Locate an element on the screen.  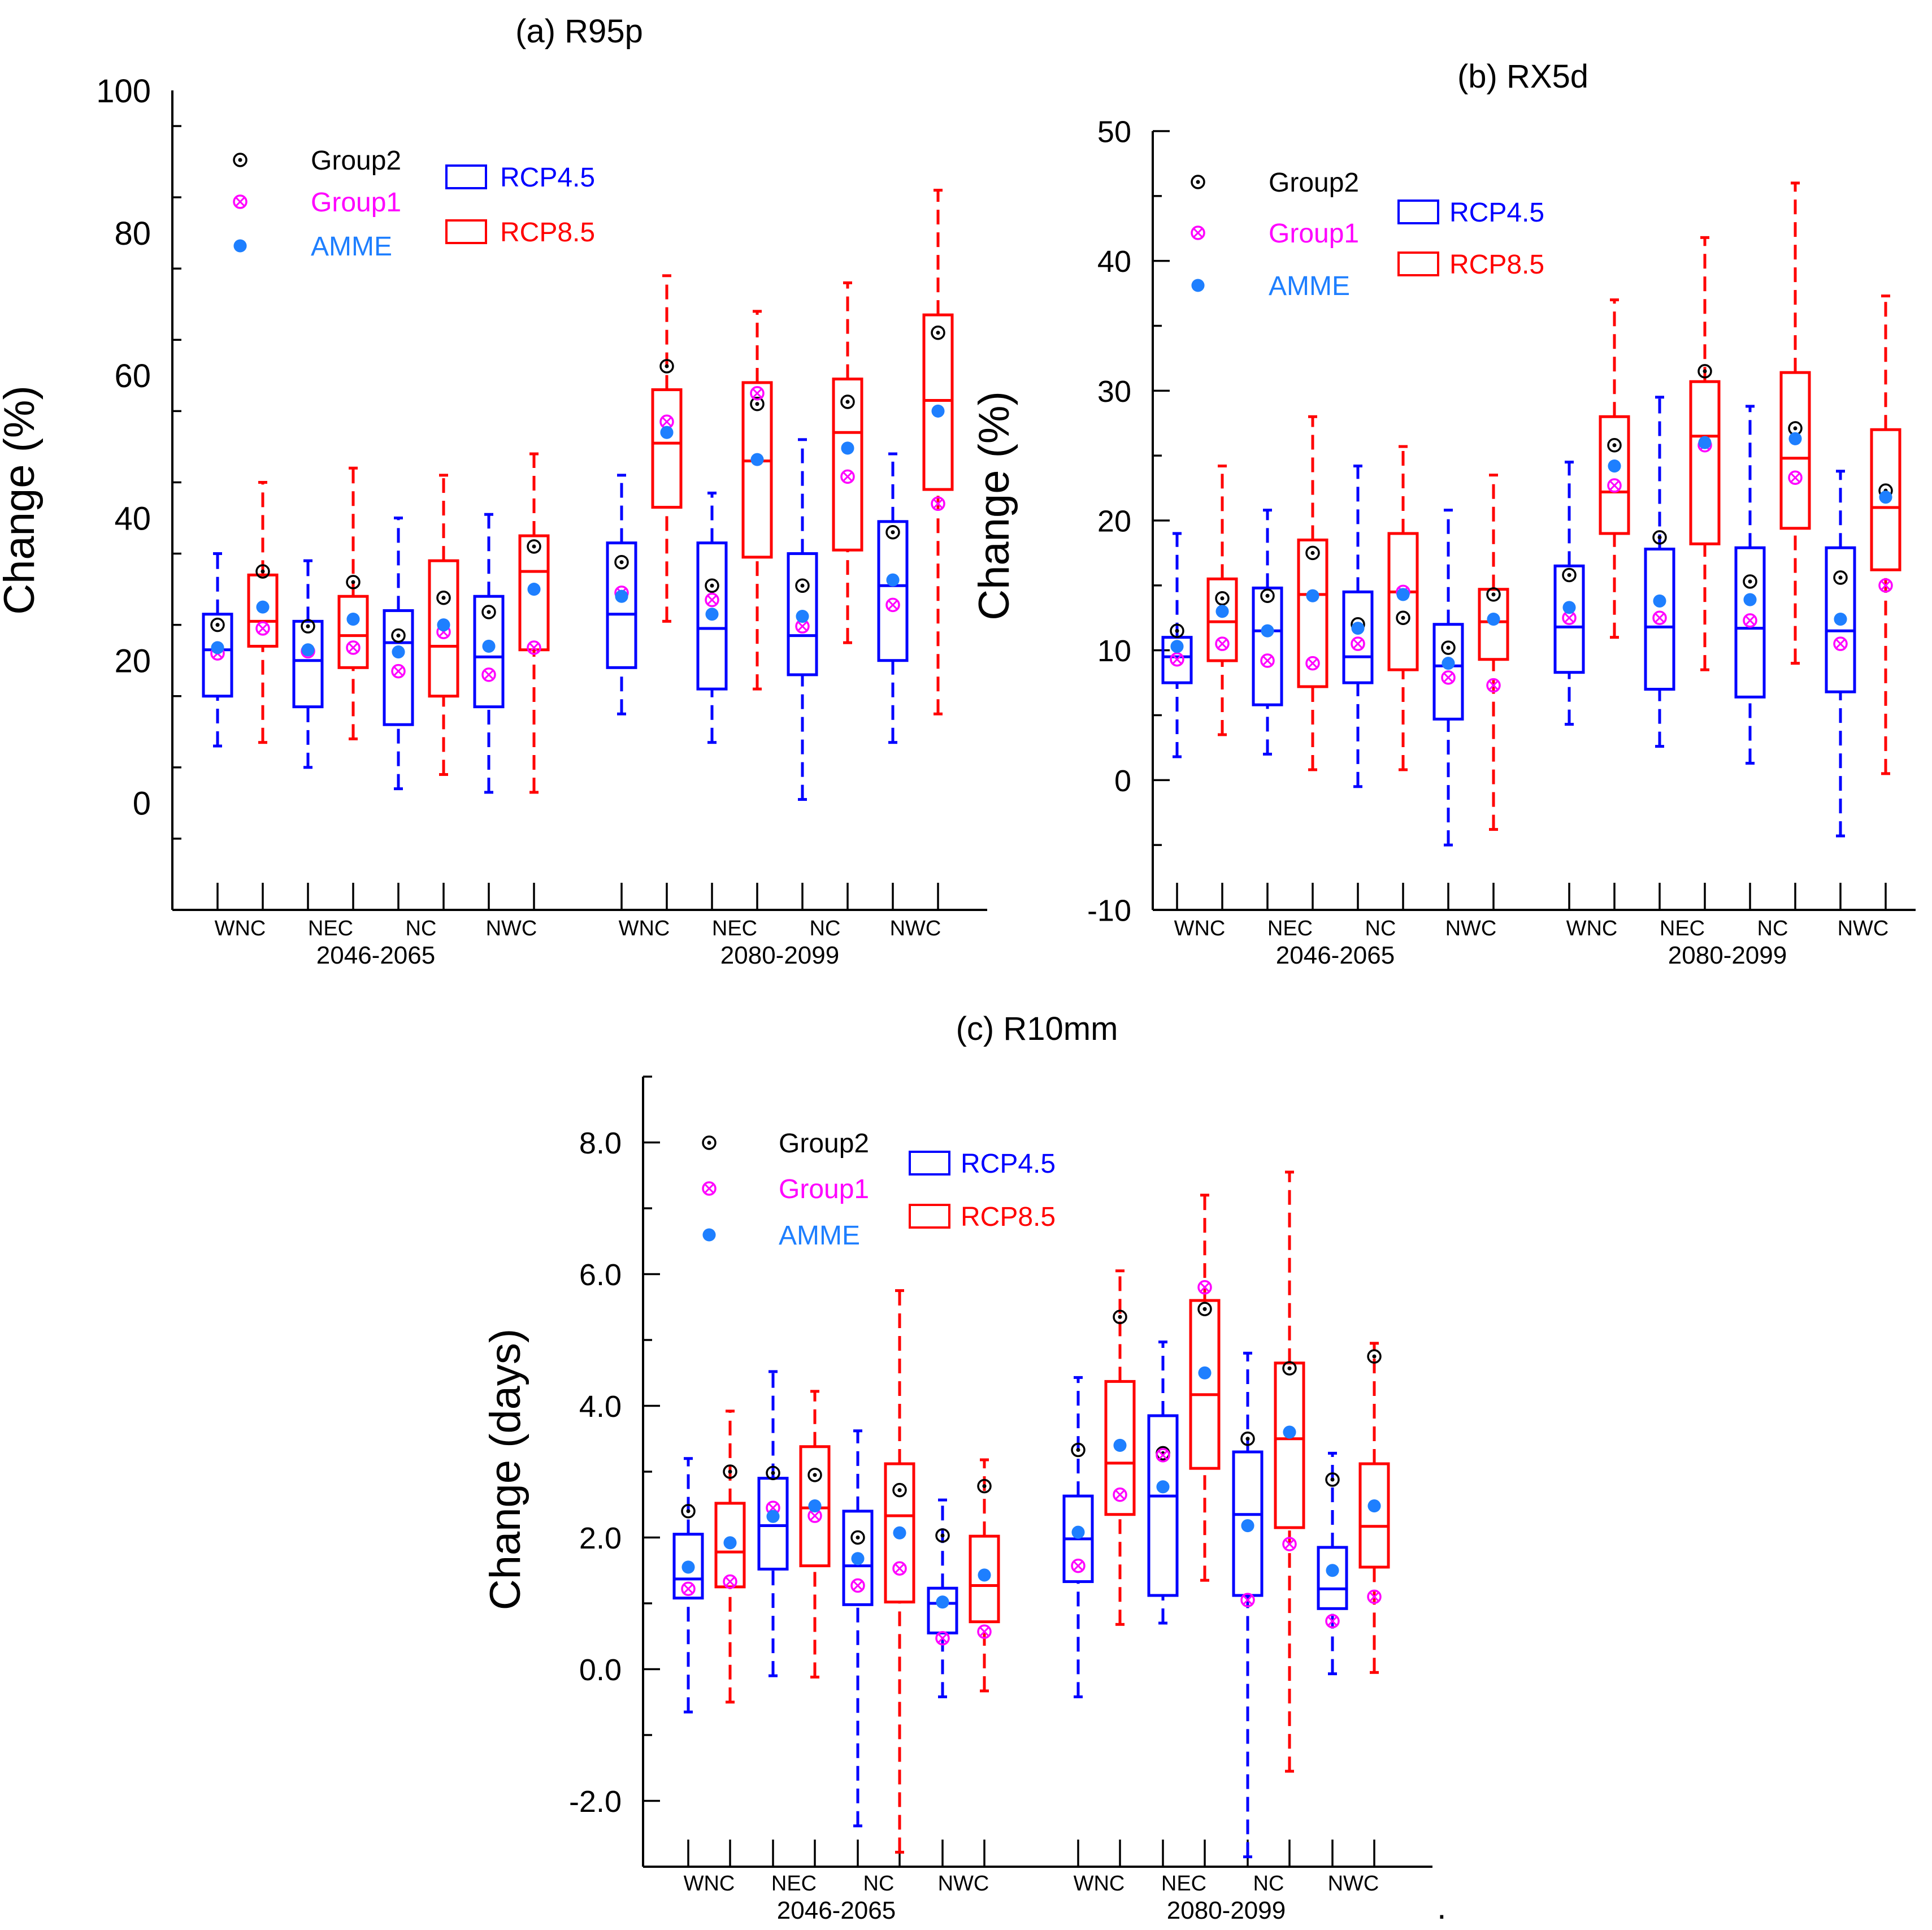
legend-label-rcp4-5: RCP4.5 is located at coordinates (1496, 213).